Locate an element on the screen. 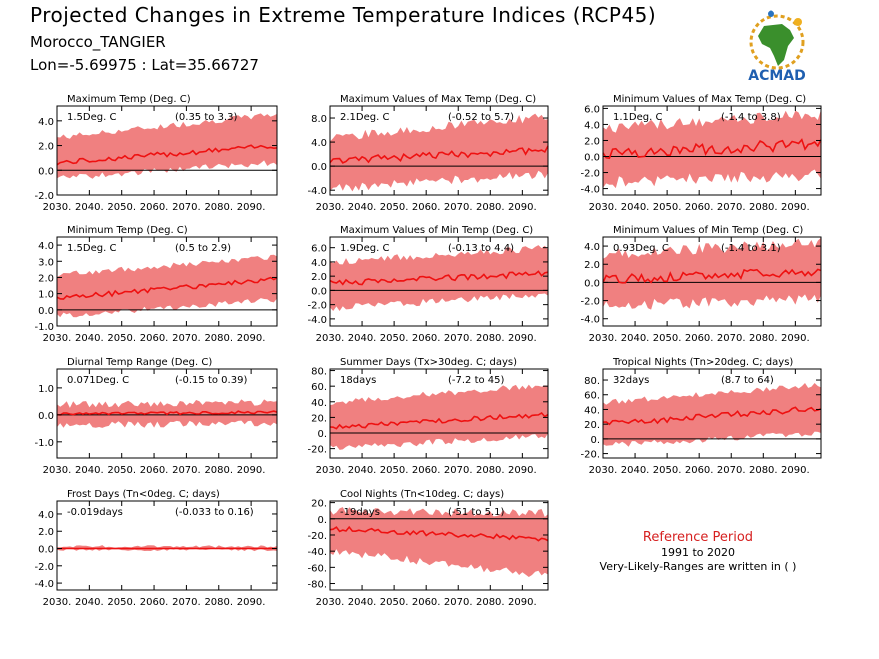 The height and width of the screenshot is (659, 879). chart-title: Frost Days (Tn<0deg. C; days) is located at coordinates (143, 494).